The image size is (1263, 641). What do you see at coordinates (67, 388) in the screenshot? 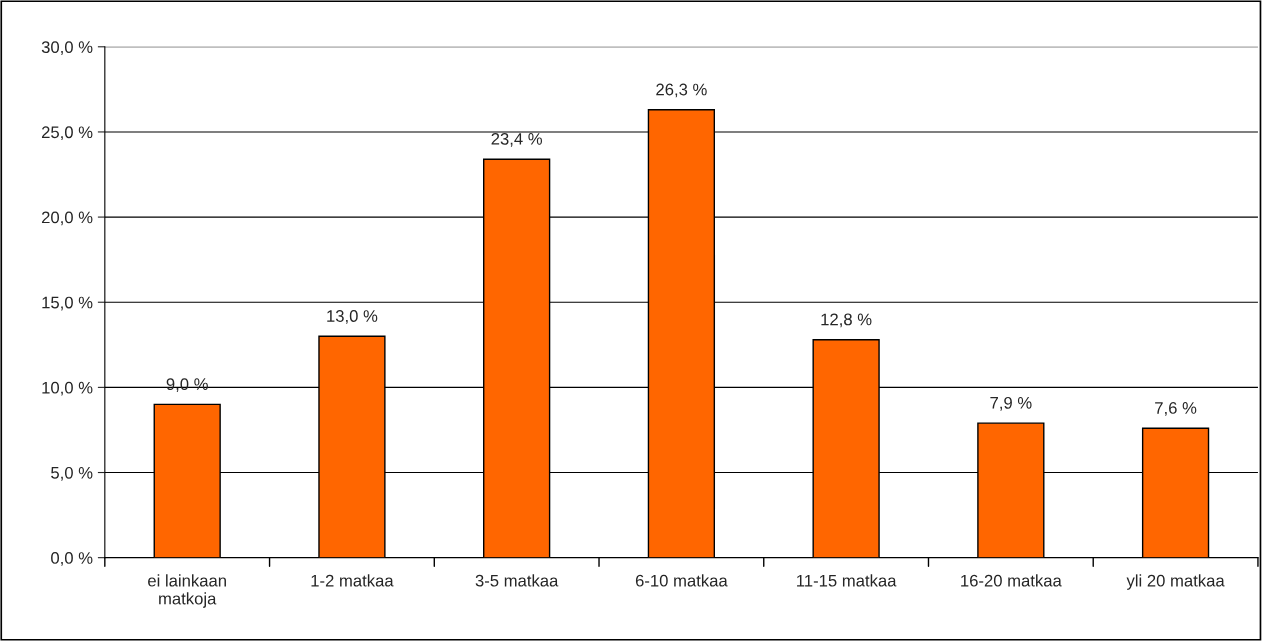
I see `y-tick-label: 10,0 %` at bounding box center [67, 388].